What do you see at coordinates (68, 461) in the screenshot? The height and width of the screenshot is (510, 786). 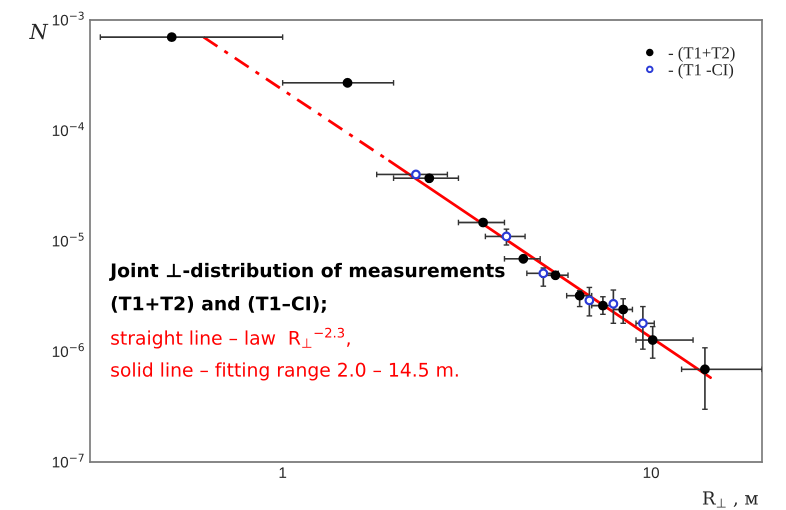 I see `y-tick-label: 10$^{−7}$` at bounding box center [68, 461].